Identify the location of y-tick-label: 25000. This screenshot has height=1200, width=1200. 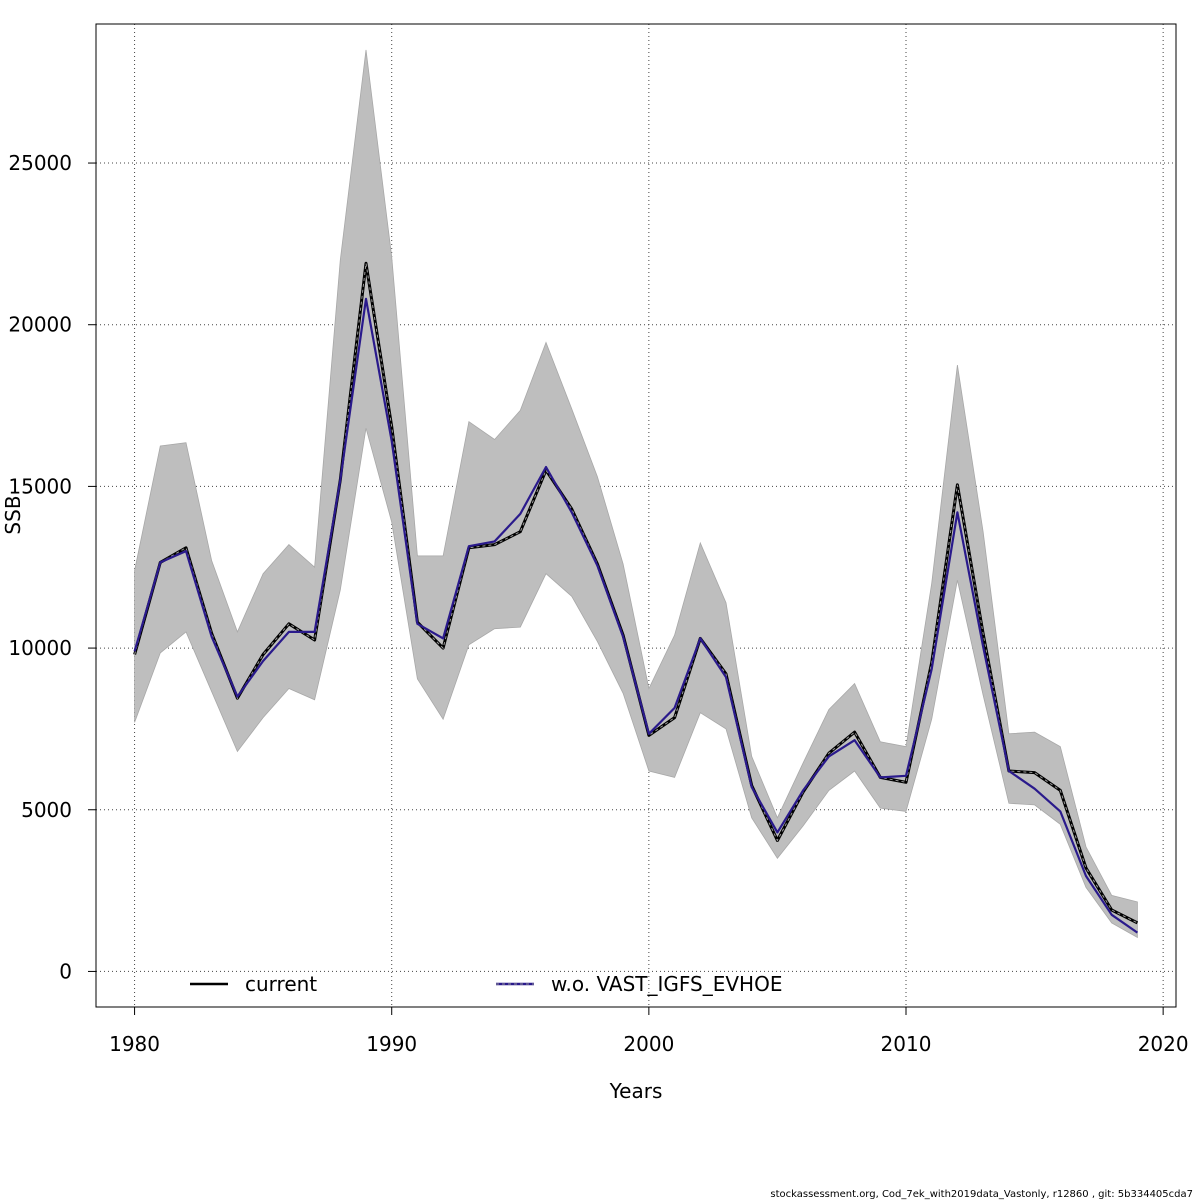
(40, 163).